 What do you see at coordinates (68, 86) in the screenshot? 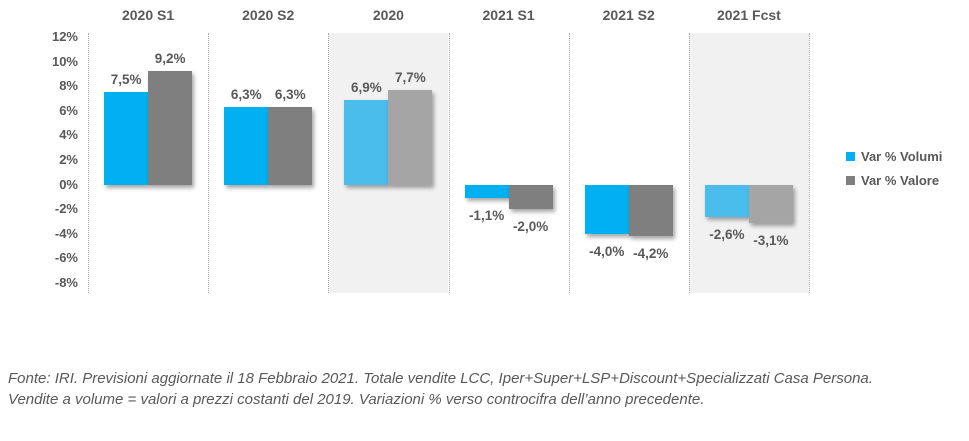
I see `y-axis-tick-label: 8%` at bounding box center [68, 86].